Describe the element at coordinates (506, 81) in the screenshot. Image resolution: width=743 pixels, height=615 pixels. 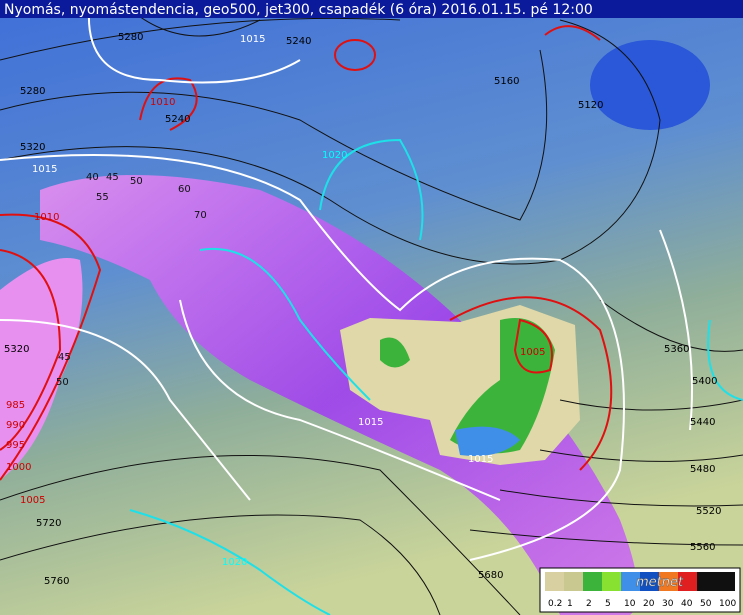
I see `label: 5160` at that location.